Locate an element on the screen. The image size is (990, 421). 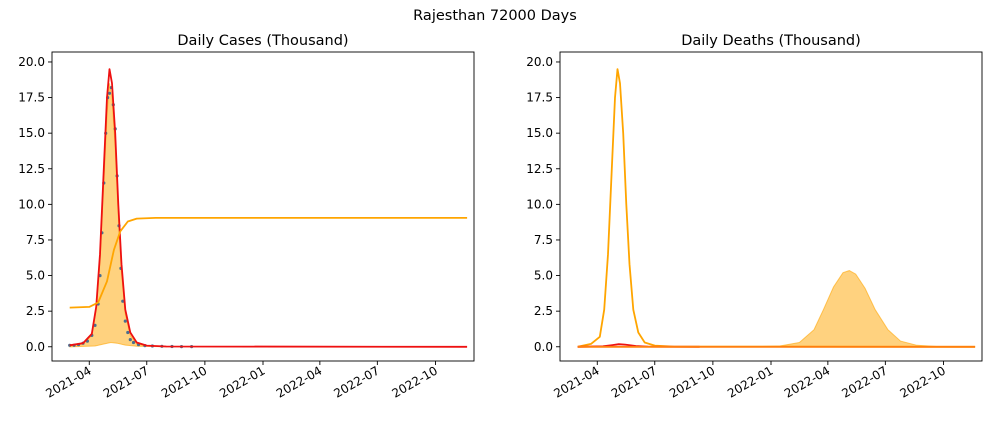
figure-title: Rajesthan 72000 Days is located at coordinates (495, 16).